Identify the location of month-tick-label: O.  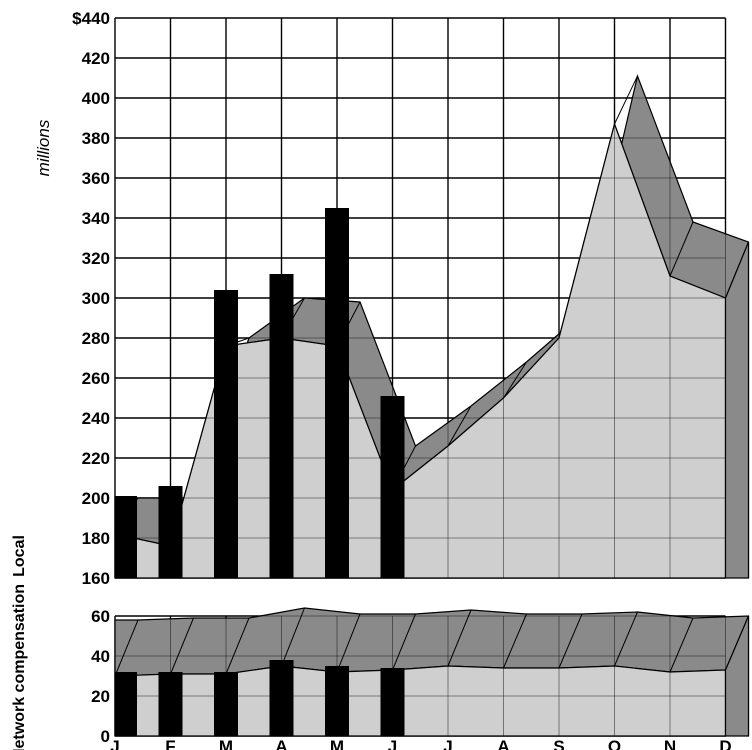
(614, 743).